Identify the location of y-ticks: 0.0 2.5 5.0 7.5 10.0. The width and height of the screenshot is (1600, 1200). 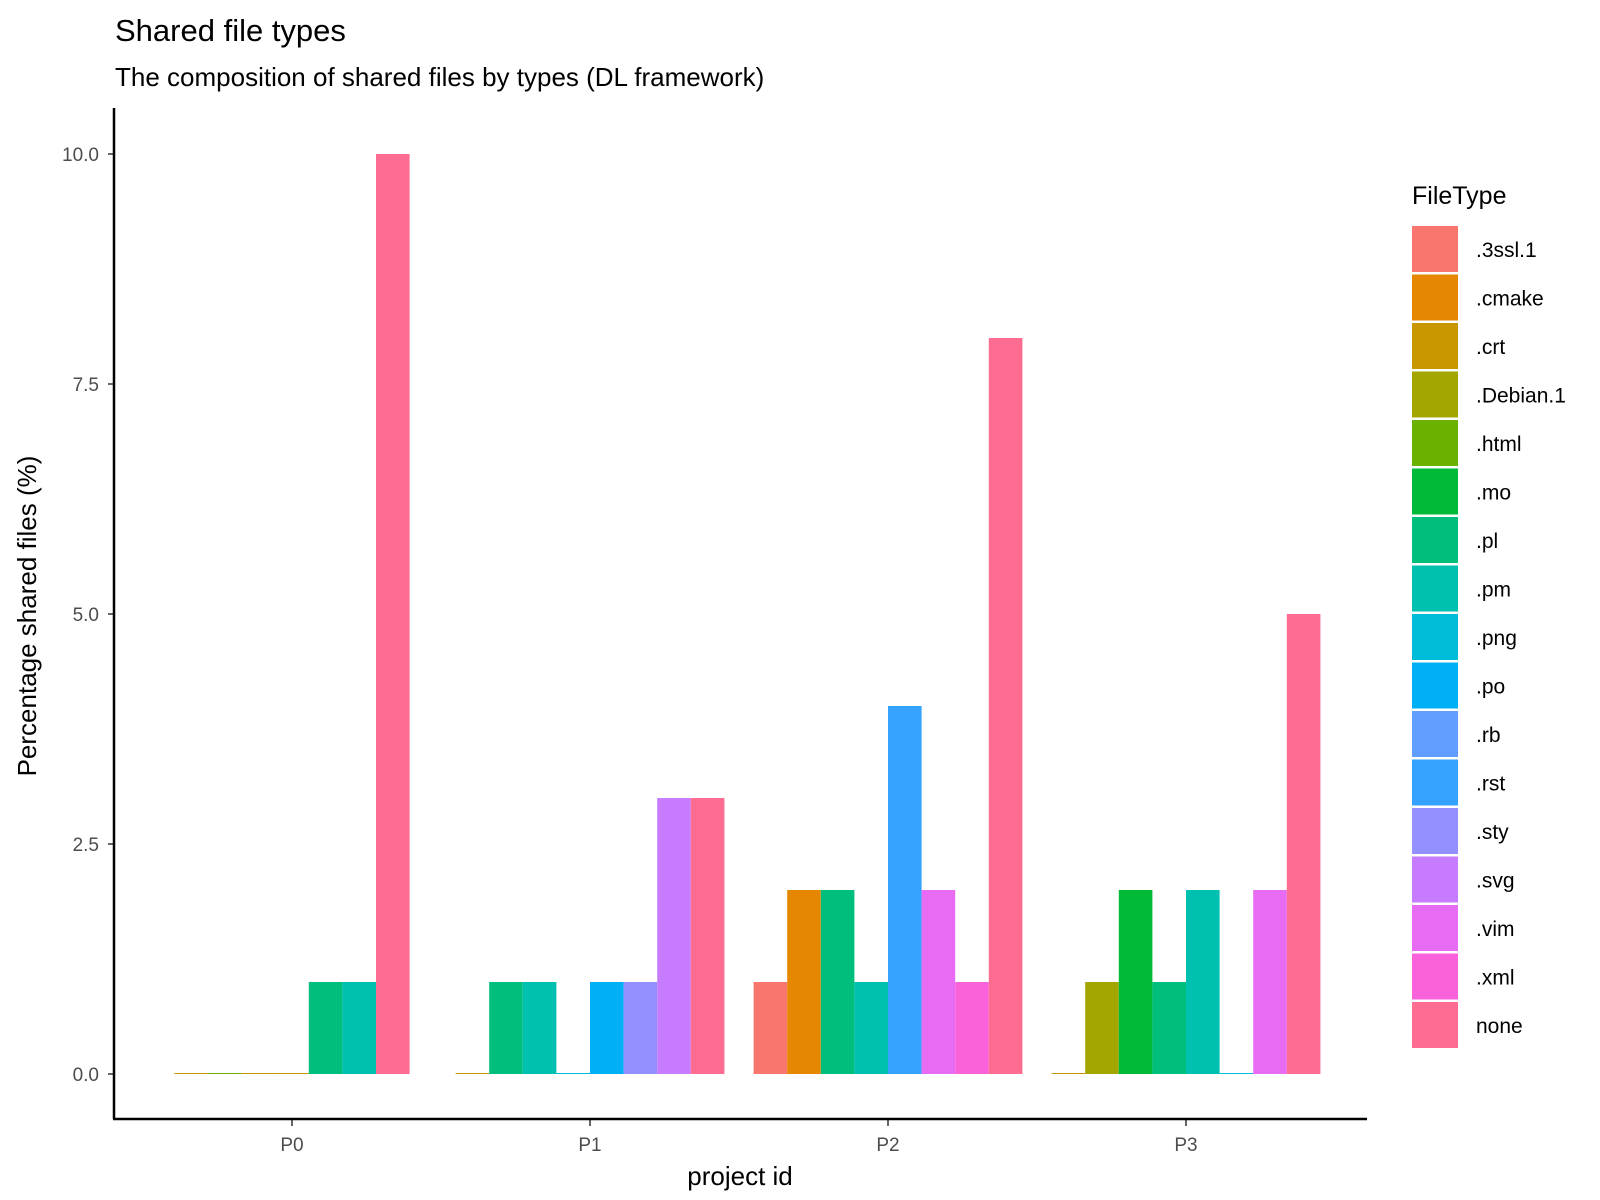
(88, 615).